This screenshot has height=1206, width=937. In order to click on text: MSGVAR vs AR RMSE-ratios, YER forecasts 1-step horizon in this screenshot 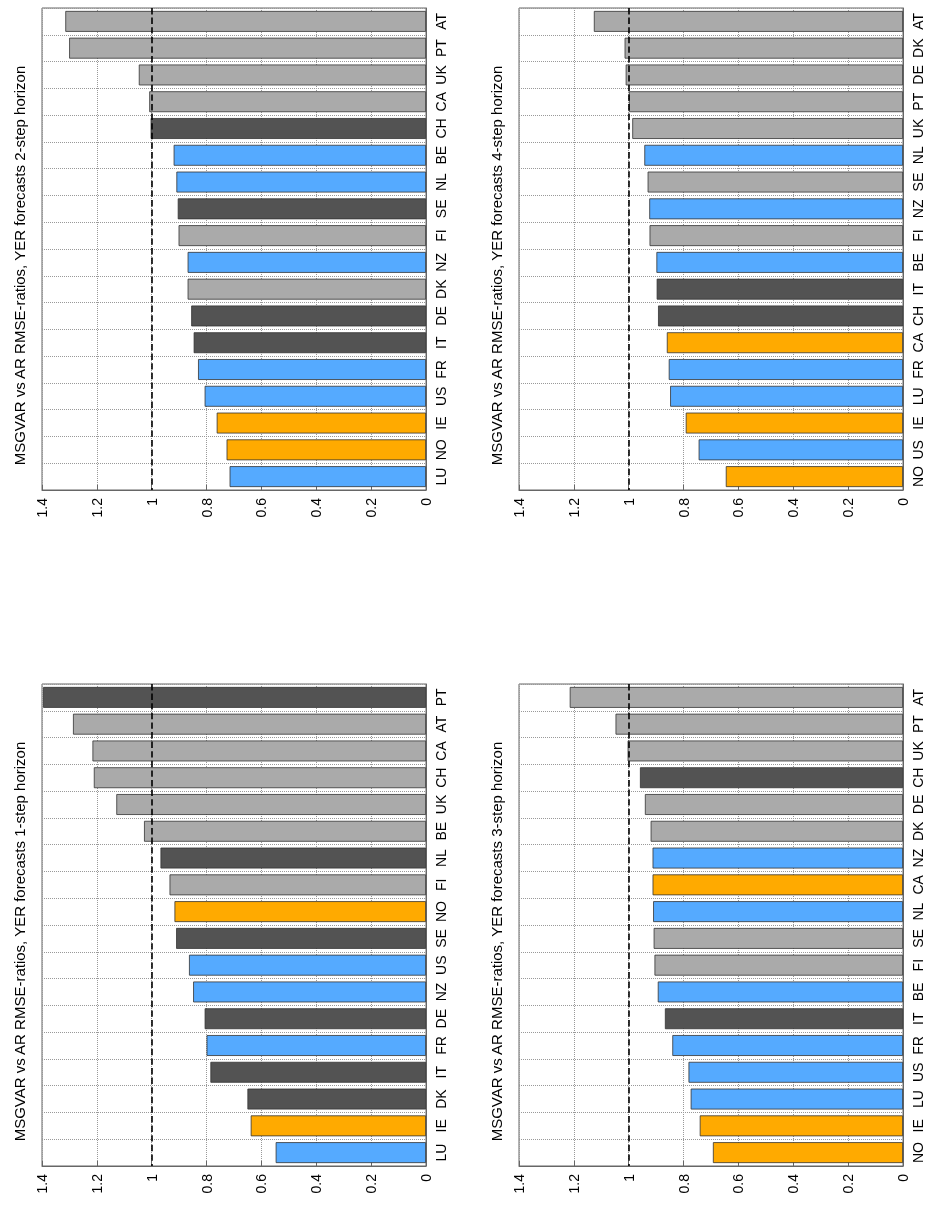, I will do `click(19, 941)`.